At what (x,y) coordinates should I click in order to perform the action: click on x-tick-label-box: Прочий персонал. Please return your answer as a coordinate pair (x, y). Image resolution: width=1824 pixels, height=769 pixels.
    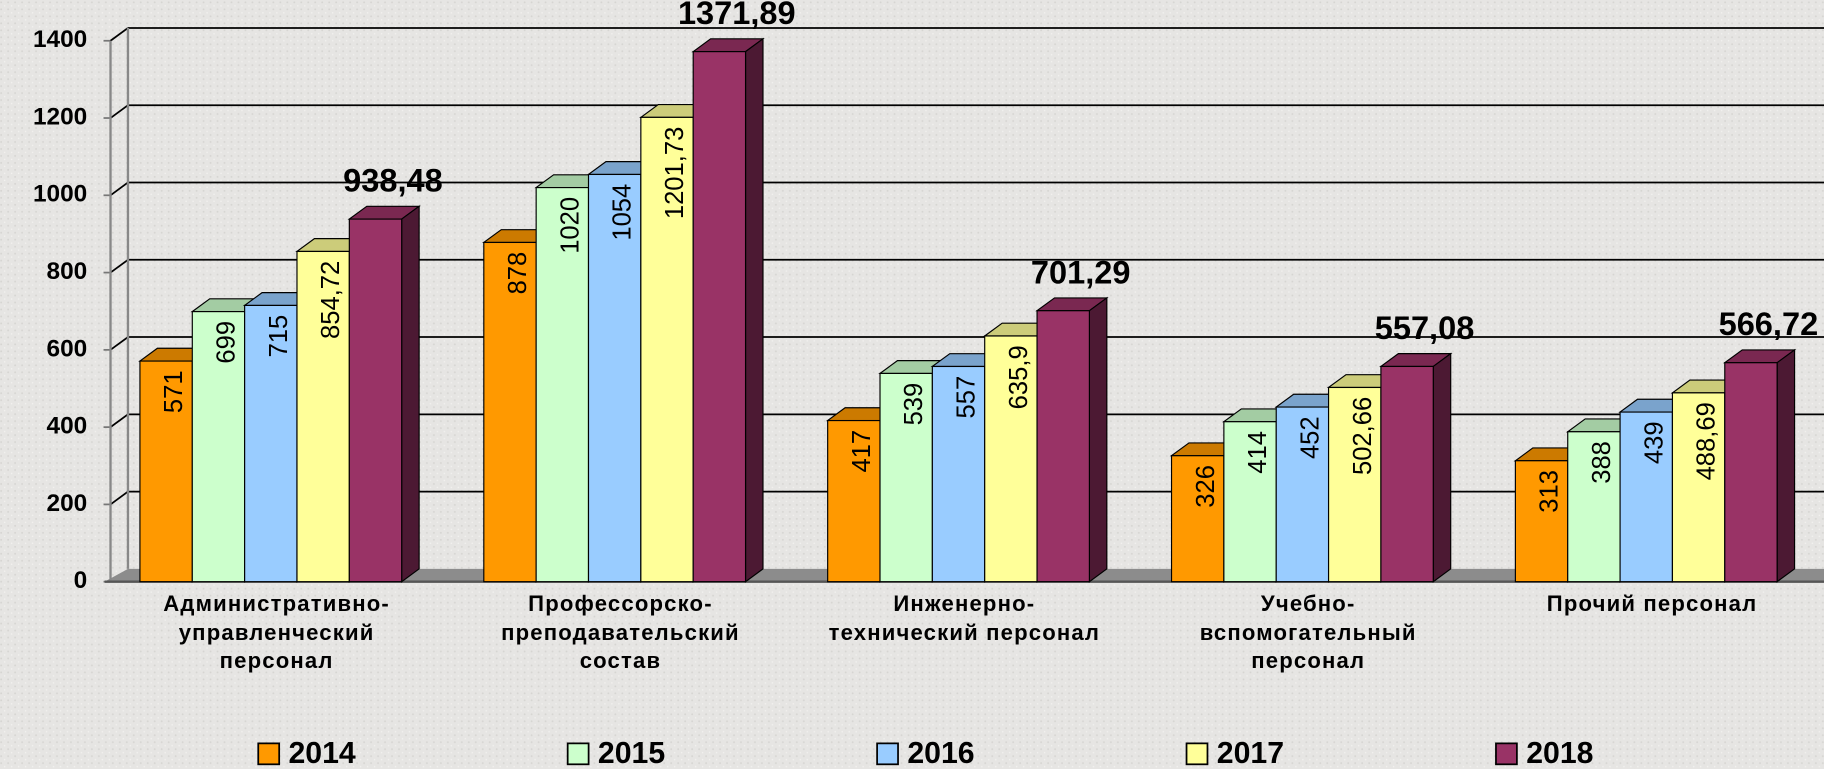
    Looking at the image, I should click on (1652, 604).